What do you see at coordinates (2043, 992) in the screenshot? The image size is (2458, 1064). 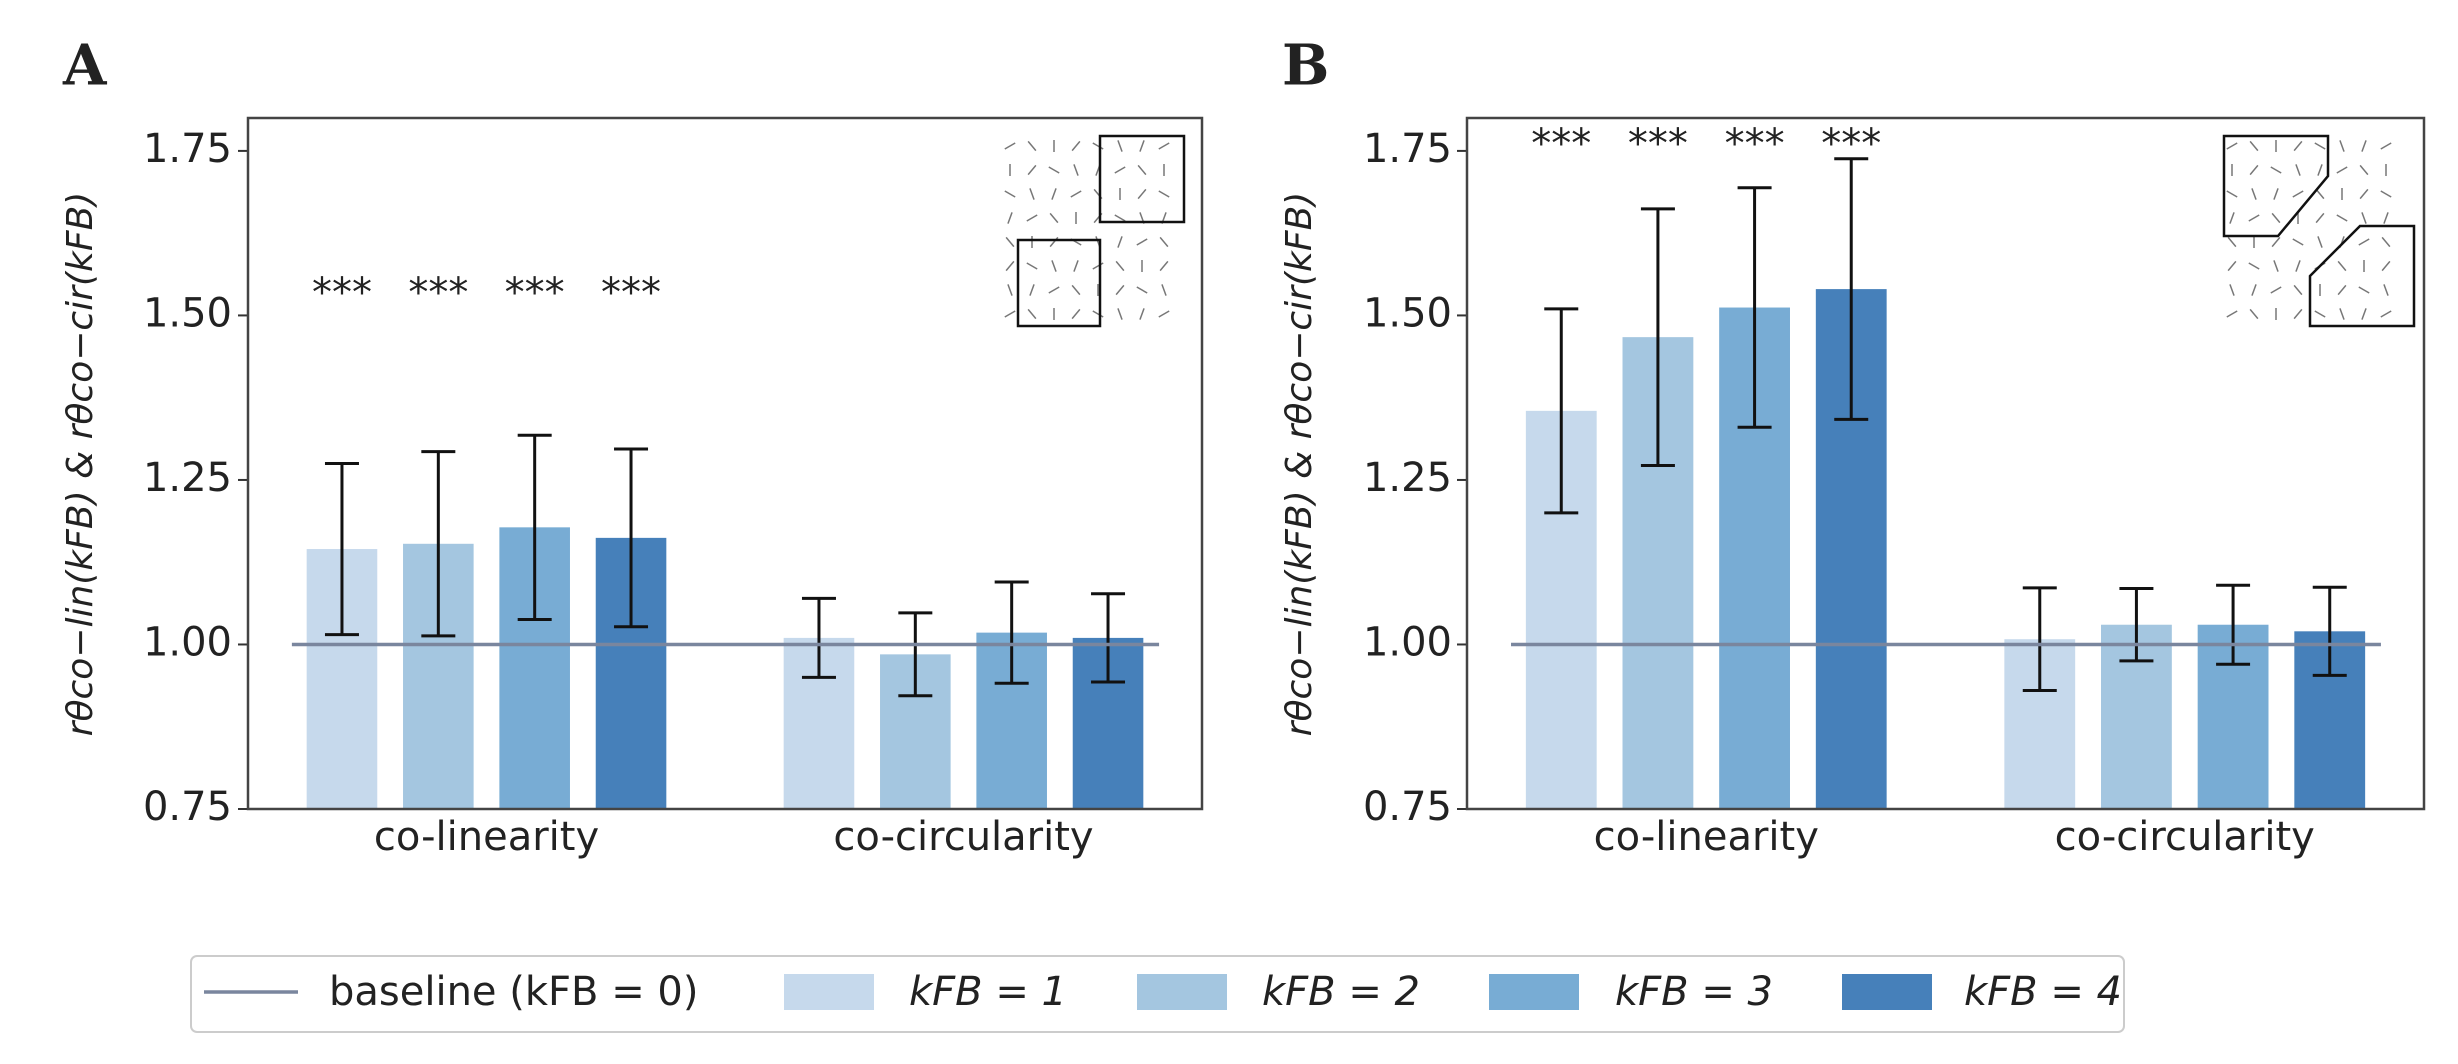 I see `legend-label: kFB = 4` at bounding box center [2043, 992].